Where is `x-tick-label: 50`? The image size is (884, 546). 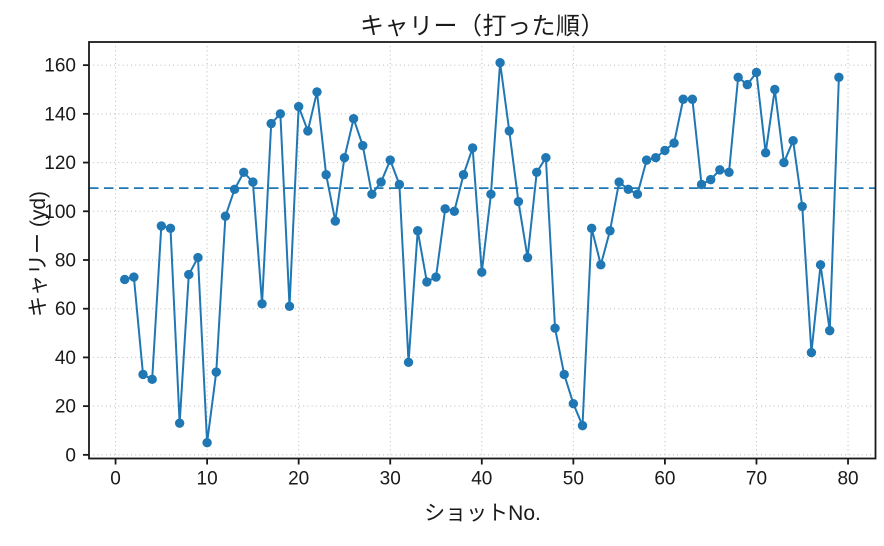 x-tick-label: 50 is located at coordinates (573, 479).